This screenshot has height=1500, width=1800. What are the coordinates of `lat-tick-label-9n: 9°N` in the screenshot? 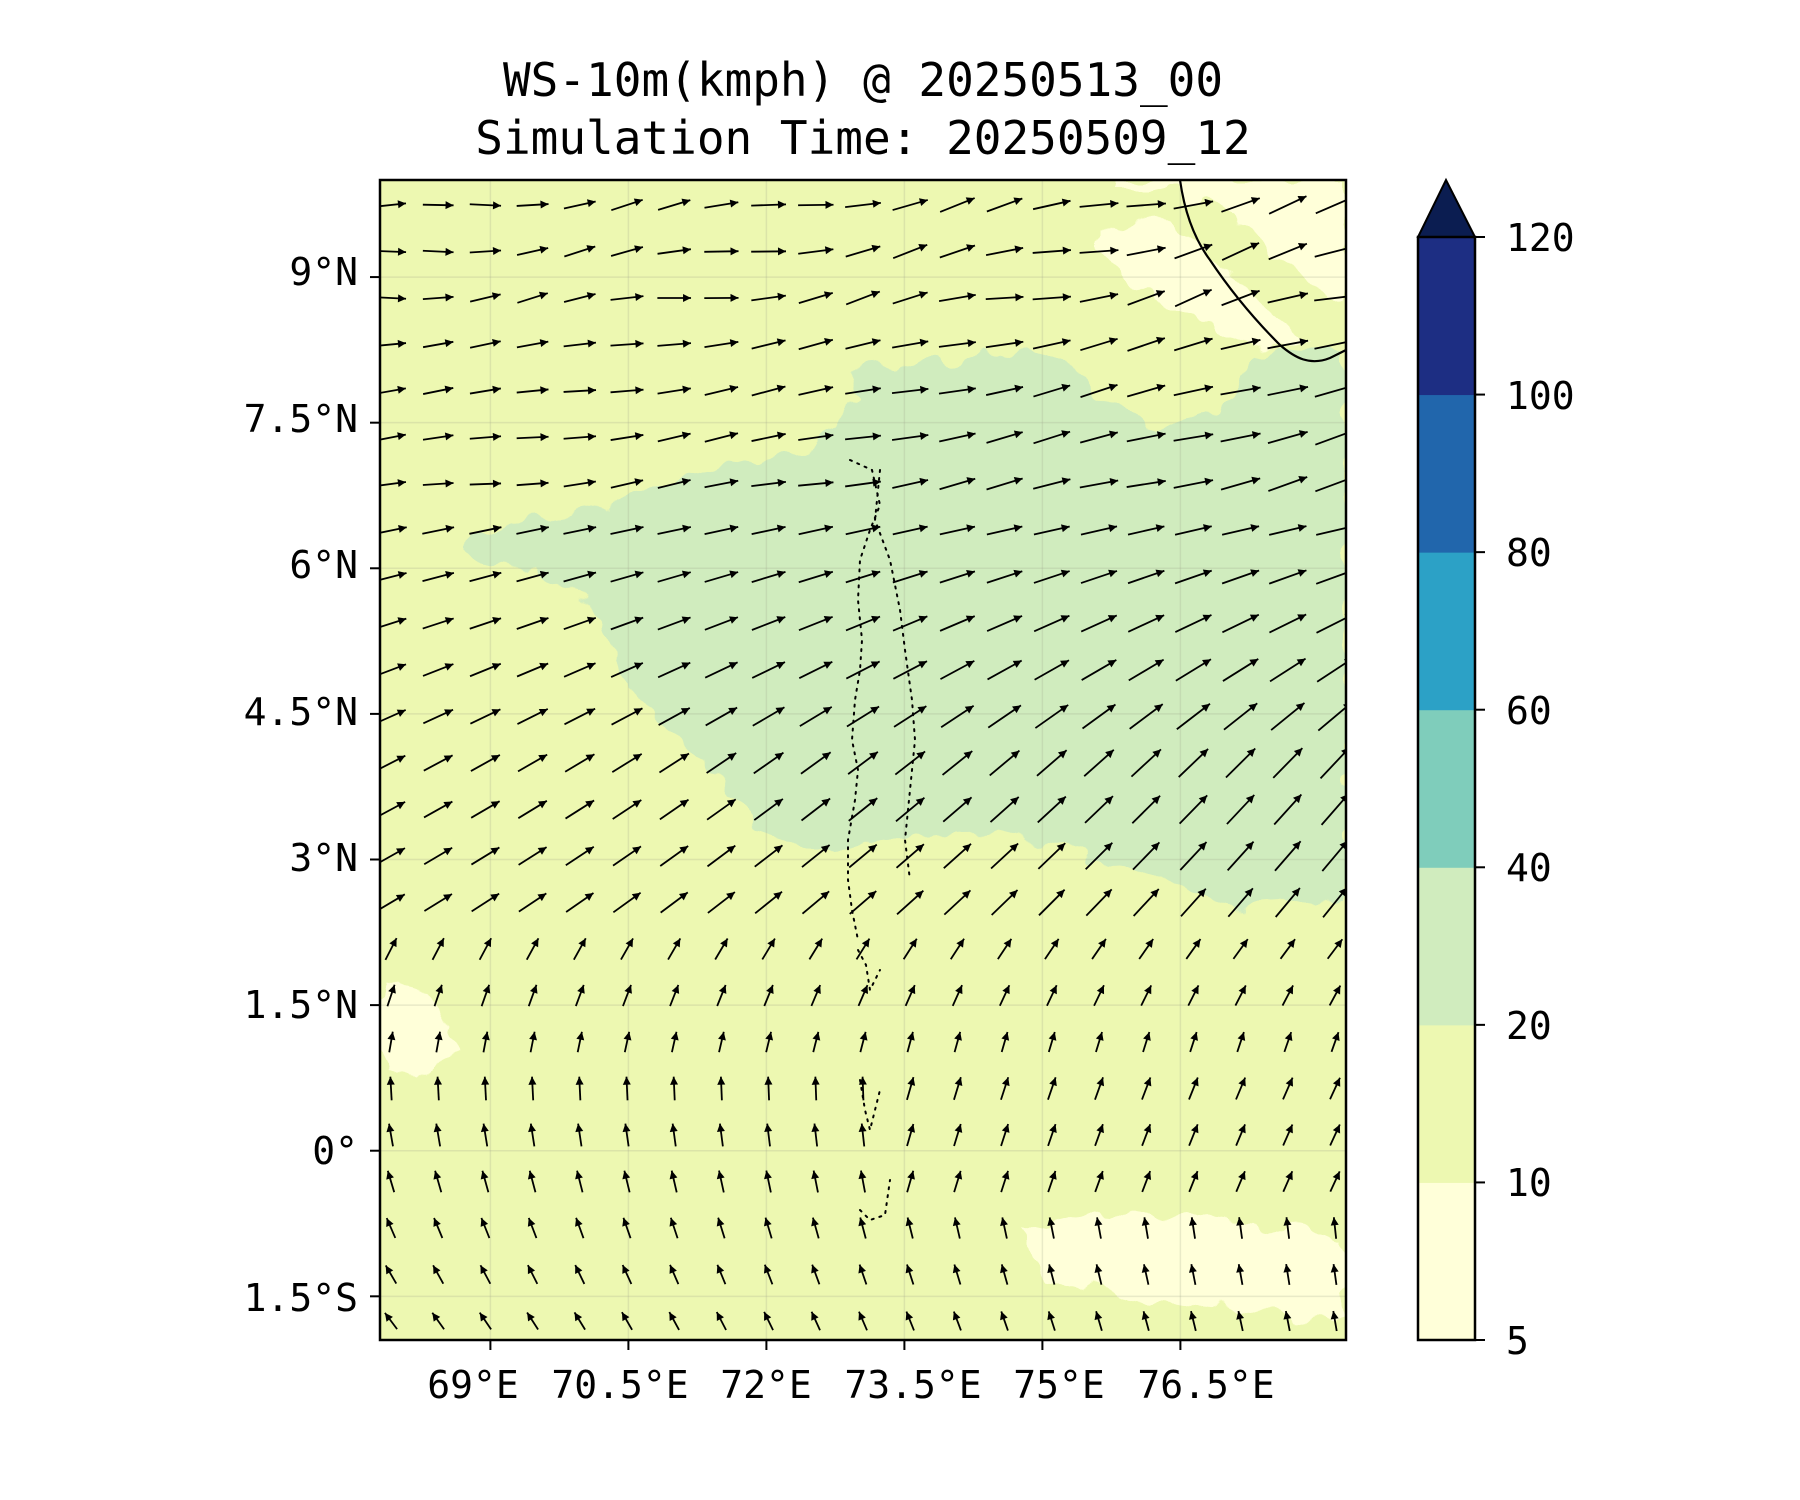 It's located at (323, 272).